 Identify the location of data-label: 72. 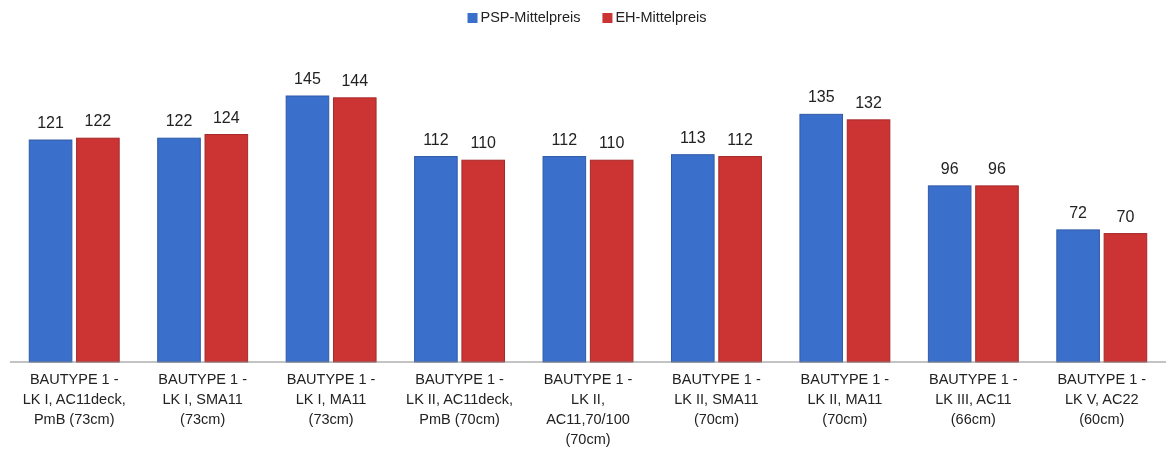
(1078, 212).